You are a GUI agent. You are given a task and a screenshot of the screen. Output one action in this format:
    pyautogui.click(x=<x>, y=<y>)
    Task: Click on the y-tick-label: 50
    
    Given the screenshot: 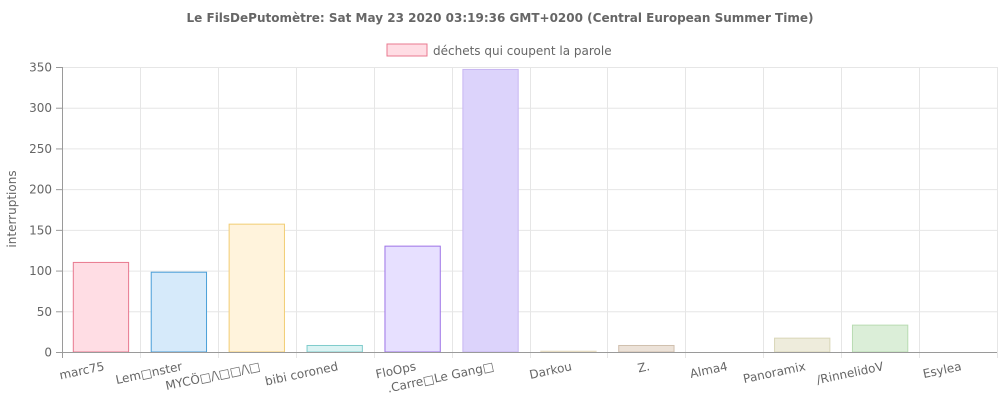 What is the action you would take?
    pyautogui.click(x=44, y=312)
    